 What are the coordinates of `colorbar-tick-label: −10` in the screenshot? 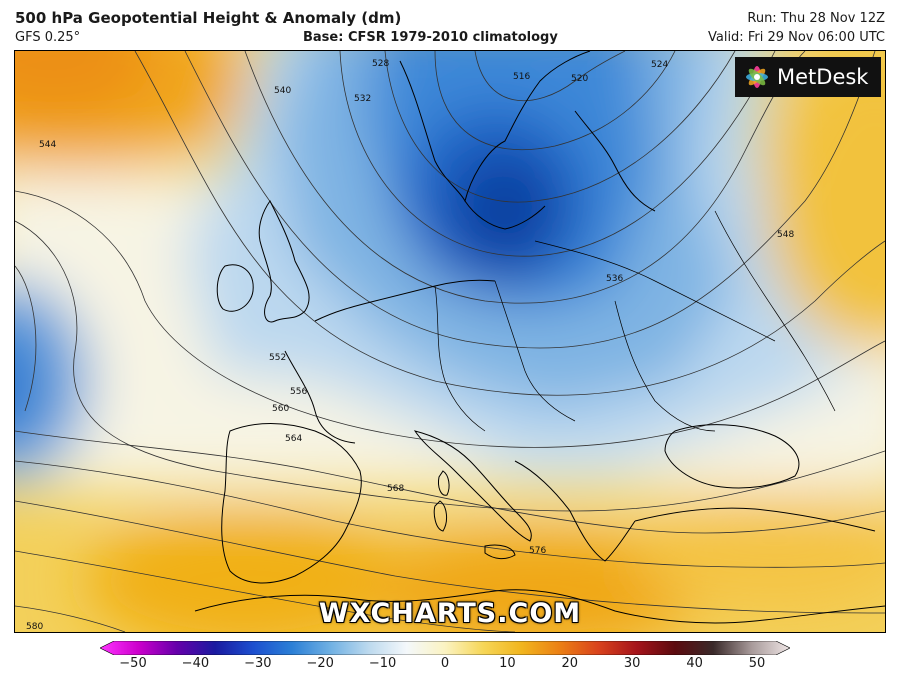 It's located at (382, 663).